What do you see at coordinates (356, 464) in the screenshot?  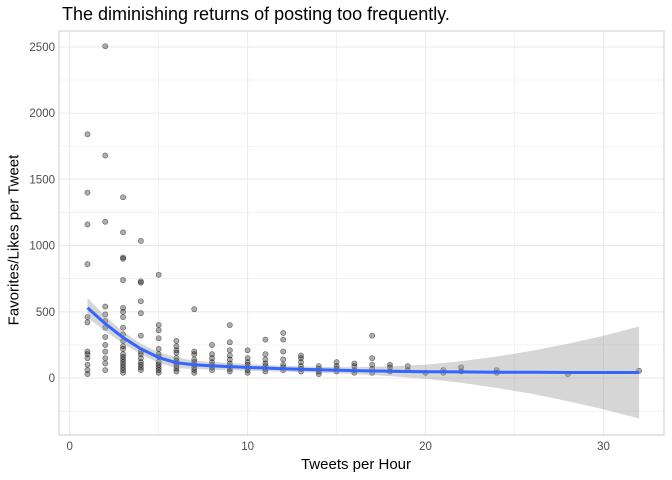 I see `x-axis-label: Tweets per Hour` at bounding box center [356, 464].